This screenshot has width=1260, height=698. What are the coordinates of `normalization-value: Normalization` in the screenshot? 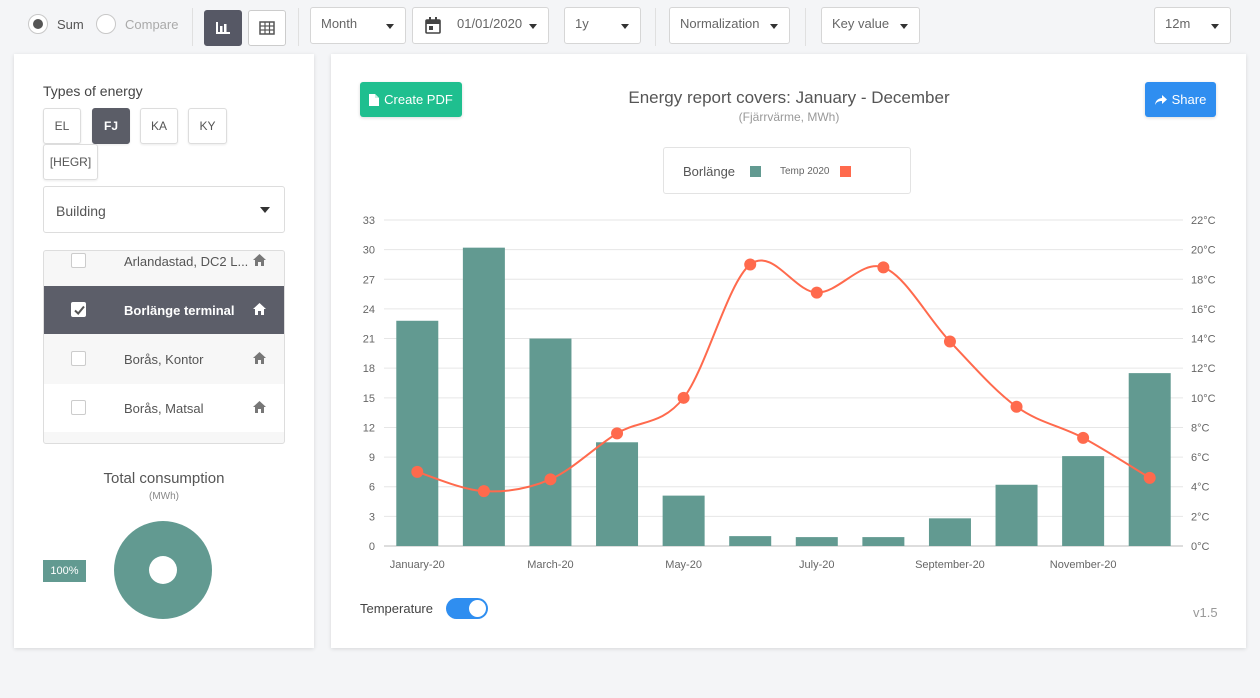 It's located at (720, 23).